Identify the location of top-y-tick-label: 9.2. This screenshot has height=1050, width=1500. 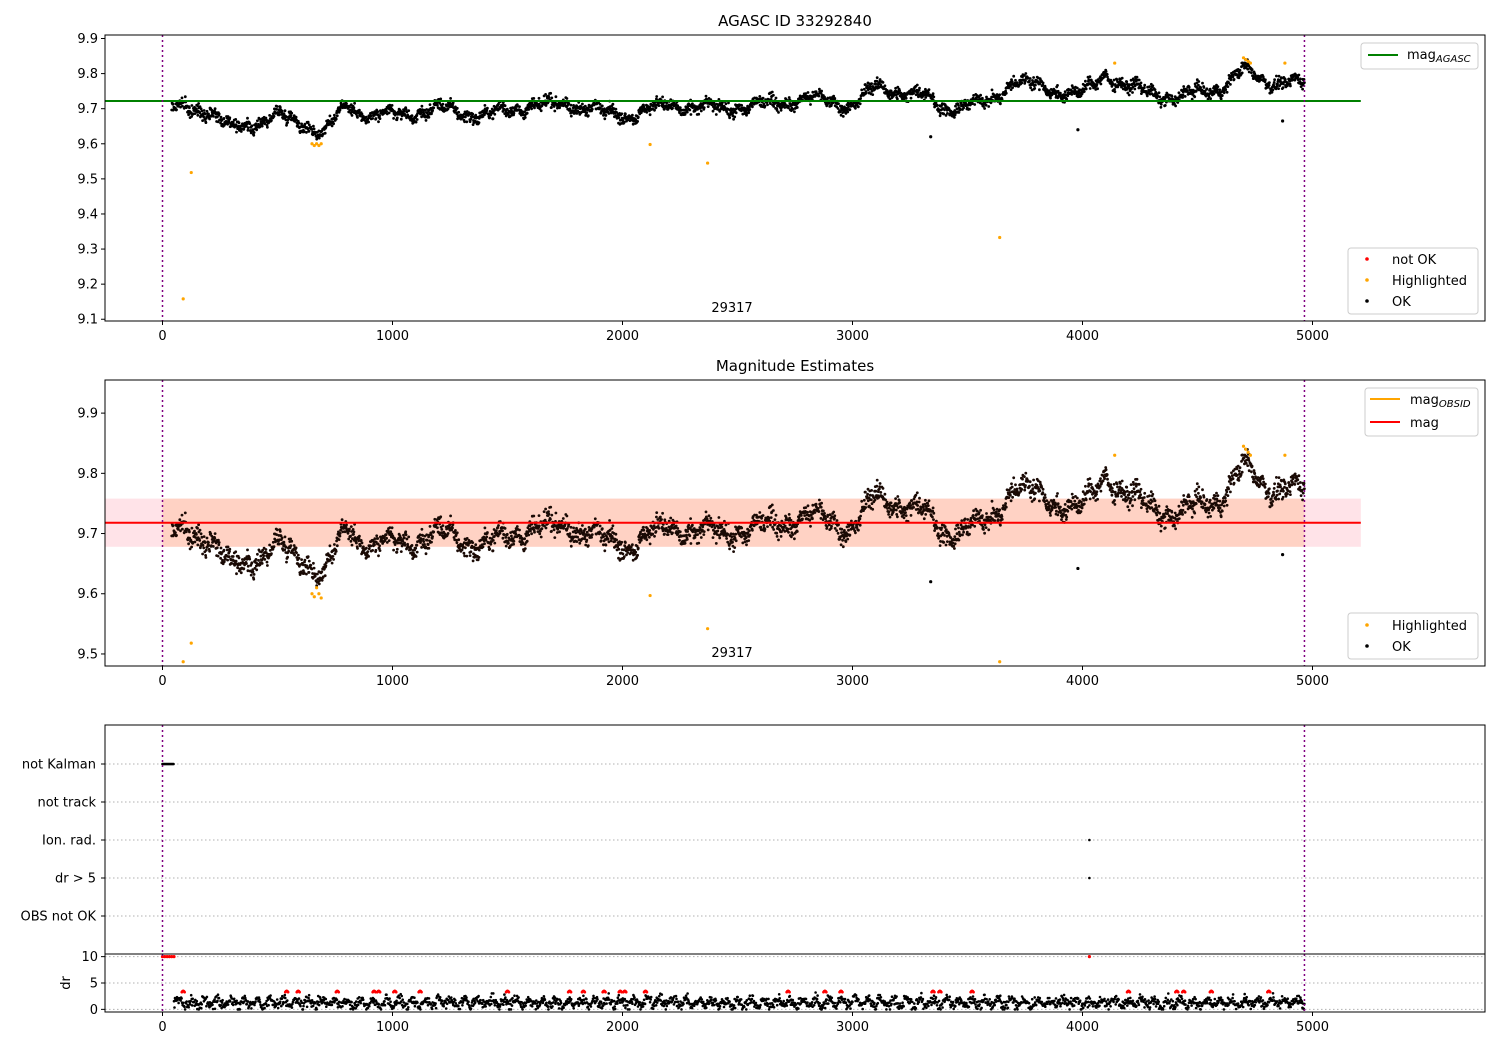
(87, 285).